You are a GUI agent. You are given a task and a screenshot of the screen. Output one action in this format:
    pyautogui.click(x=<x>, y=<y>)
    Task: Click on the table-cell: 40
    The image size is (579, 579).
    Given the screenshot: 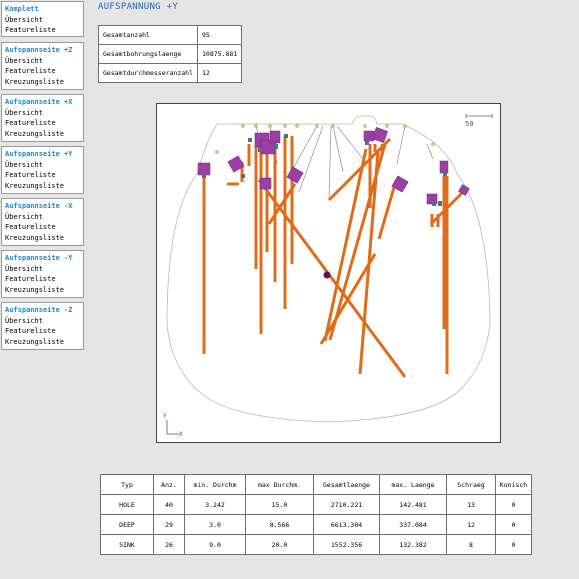 What is the action you would take?
    pyautogui.click(x=169, y=504)
    